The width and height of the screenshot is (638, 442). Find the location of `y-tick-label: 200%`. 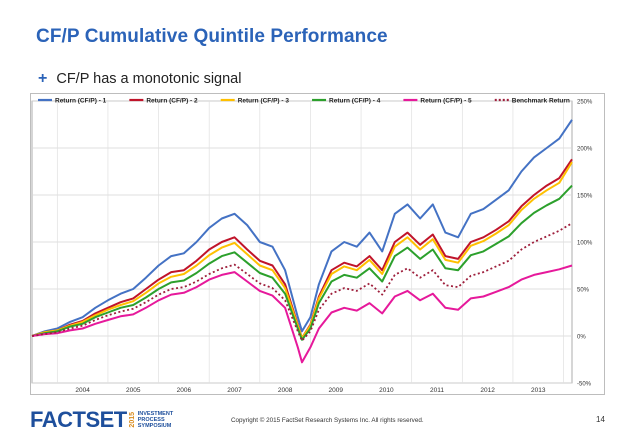

y-tick-label: 200% is located at coordinates (585, 150).